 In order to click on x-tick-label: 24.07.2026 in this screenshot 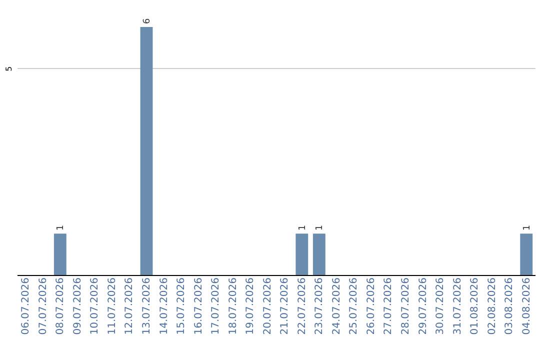, I will do `click(336, 306)`.